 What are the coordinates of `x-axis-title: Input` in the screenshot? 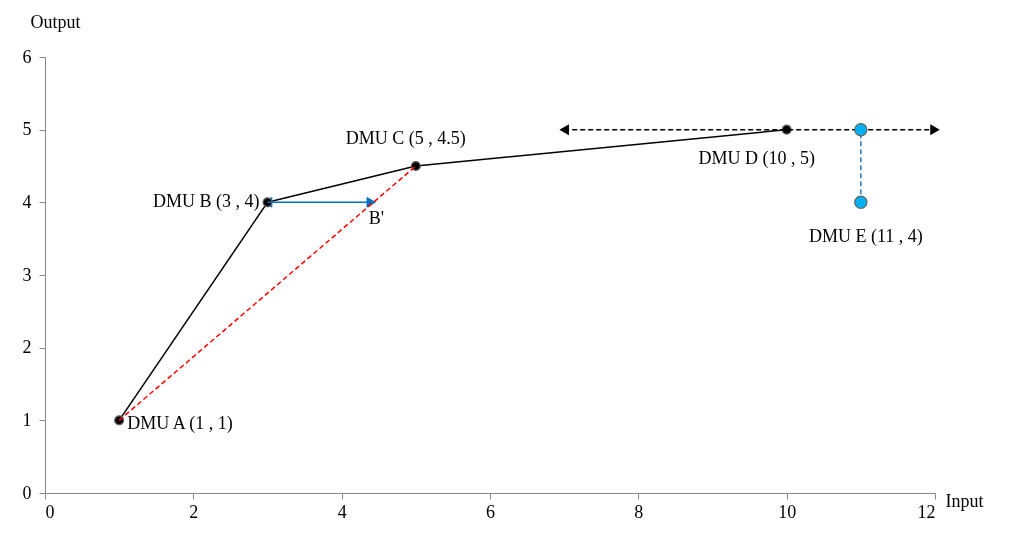 It's located at (964, 500).